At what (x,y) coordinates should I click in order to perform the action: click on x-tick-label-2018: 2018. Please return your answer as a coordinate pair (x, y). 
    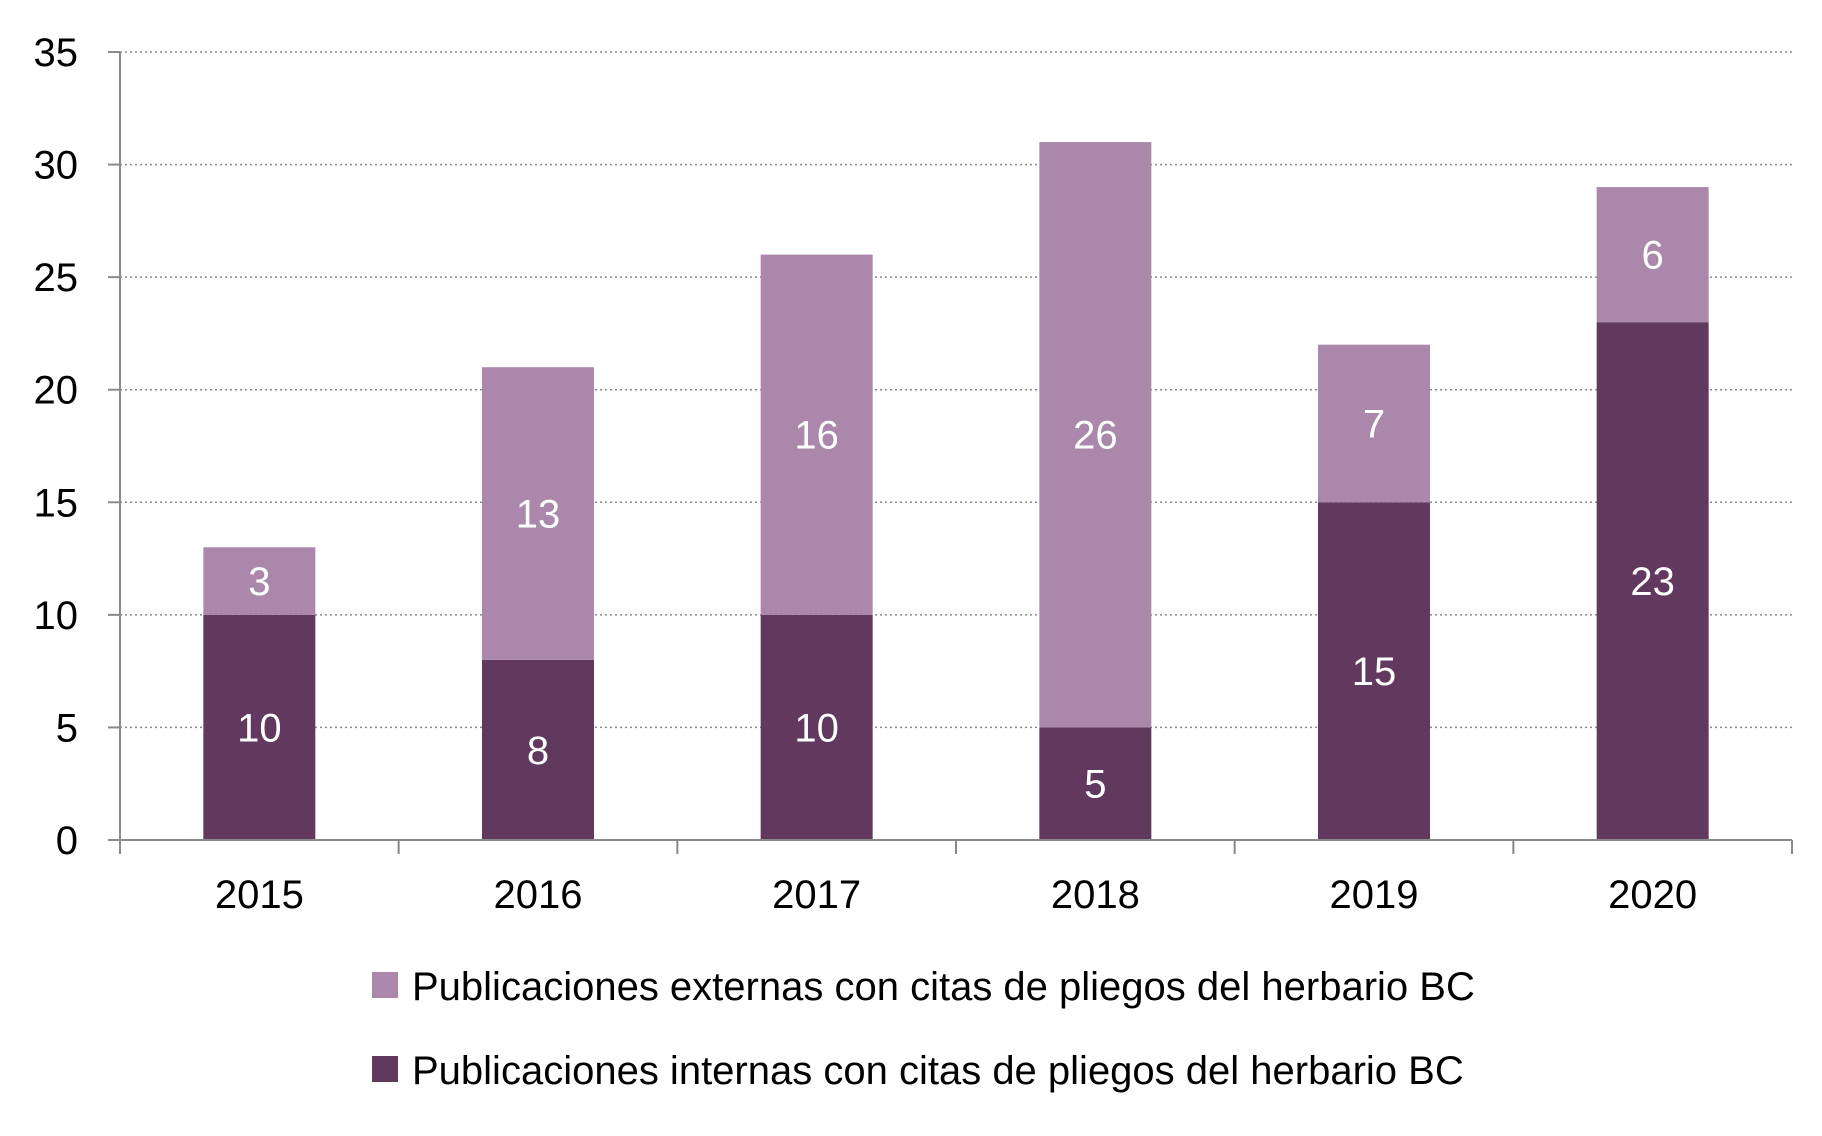
    Looking at the image, I should click on (1095, 895).